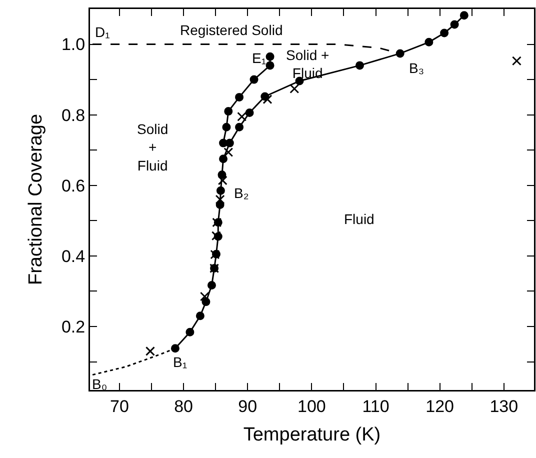  I want to click on y-tick-label: 0.6, so click(73, 186).